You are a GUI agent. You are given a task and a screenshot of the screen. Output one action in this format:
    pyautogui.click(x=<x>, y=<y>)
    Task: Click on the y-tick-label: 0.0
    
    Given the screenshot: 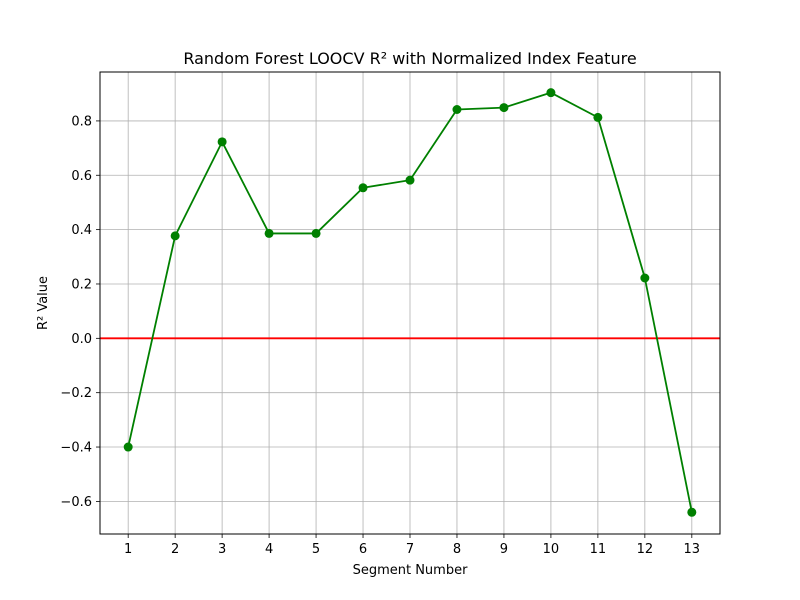 What is the action you would take?
    pyautogui.click(x=81, y=339)
    